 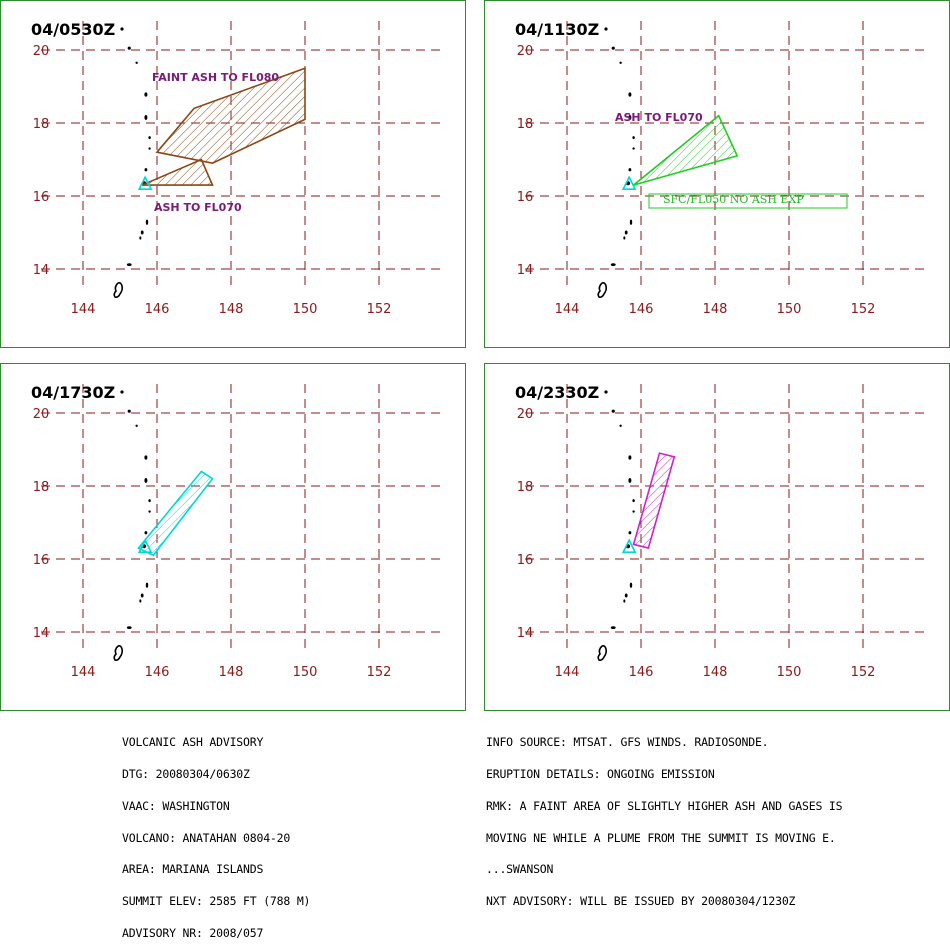 I want to click on sfc-label-box, so click(x=748, y=201).